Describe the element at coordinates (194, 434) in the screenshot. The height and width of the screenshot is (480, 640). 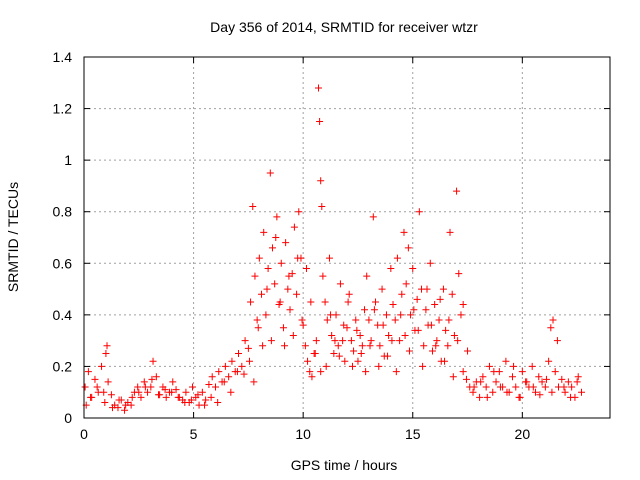
I see `x-tick-label: 5` at that location.